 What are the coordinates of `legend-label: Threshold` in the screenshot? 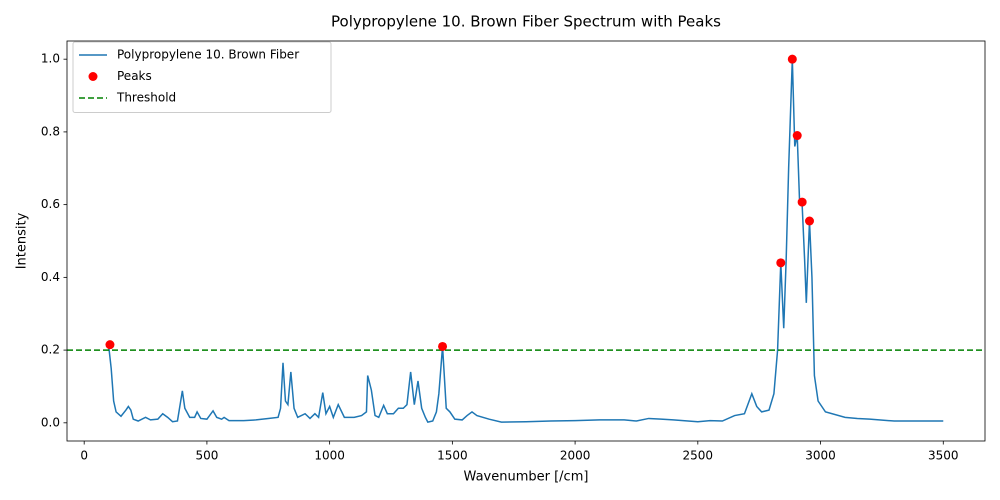 It's located at (146, 98).